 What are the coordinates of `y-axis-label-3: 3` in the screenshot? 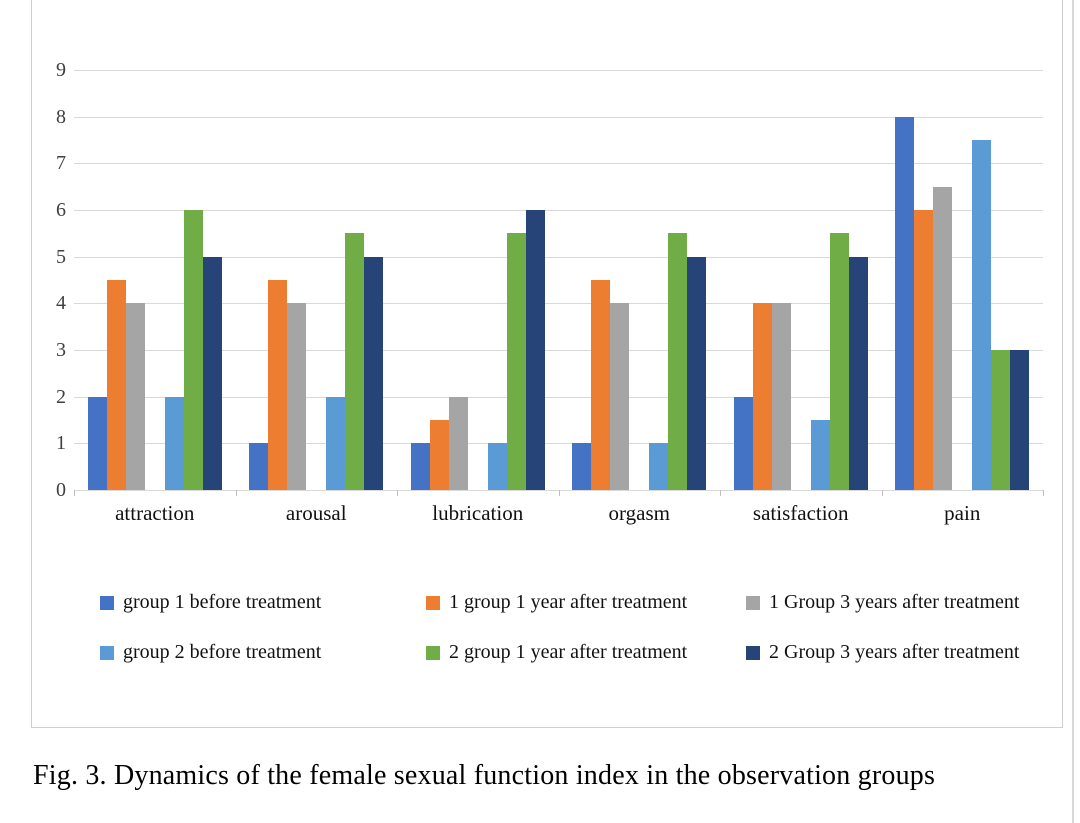 It's located at (61, 350).